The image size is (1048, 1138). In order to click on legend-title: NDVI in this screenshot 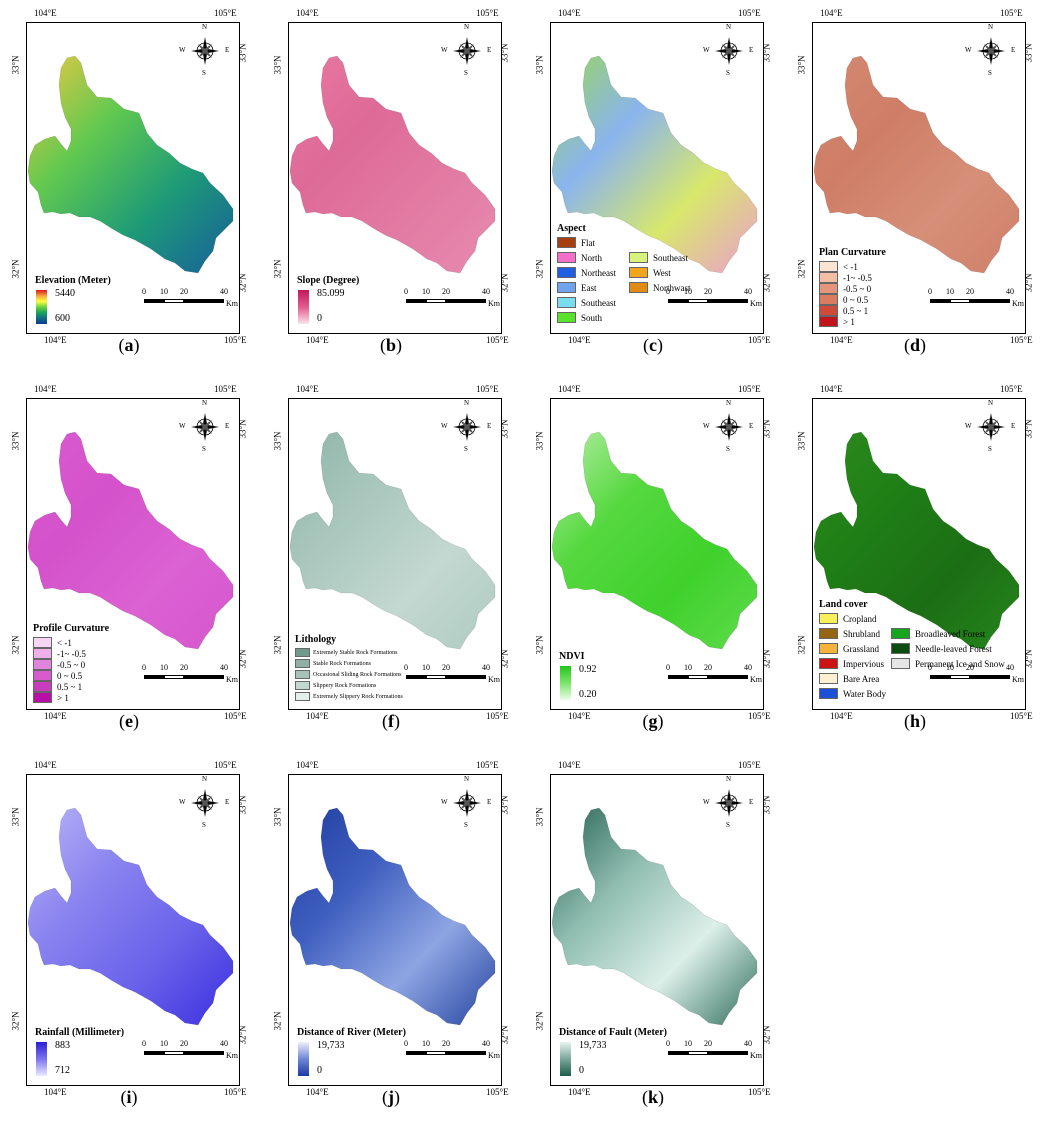, I will do `click(572, 656)`.